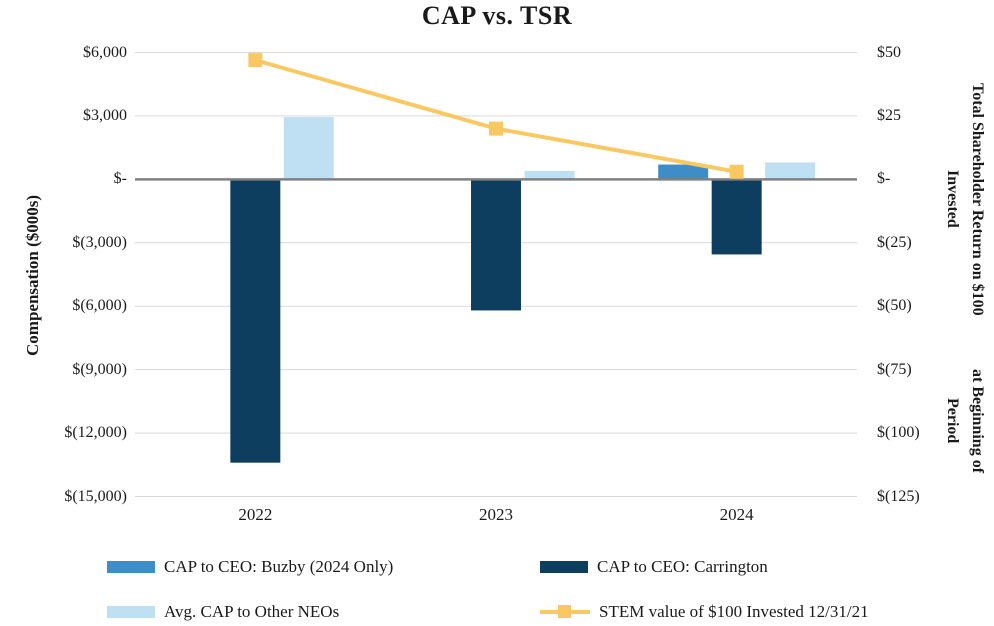 Image resolution: width=994 pixels, height=626 pixels. What do you see at coordinates (120, 179) in the screenshot?
I see `left-tick-label: $-` at bounding box center [120, 179].